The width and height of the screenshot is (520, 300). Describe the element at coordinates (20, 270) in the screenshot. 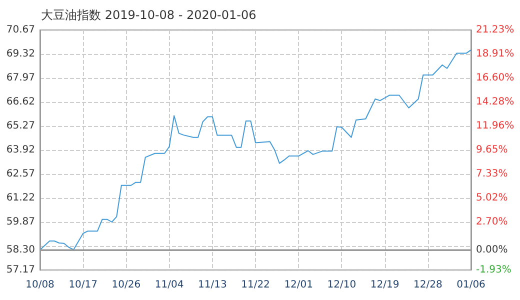

I see `y-tick-label: 57.17` at that location.